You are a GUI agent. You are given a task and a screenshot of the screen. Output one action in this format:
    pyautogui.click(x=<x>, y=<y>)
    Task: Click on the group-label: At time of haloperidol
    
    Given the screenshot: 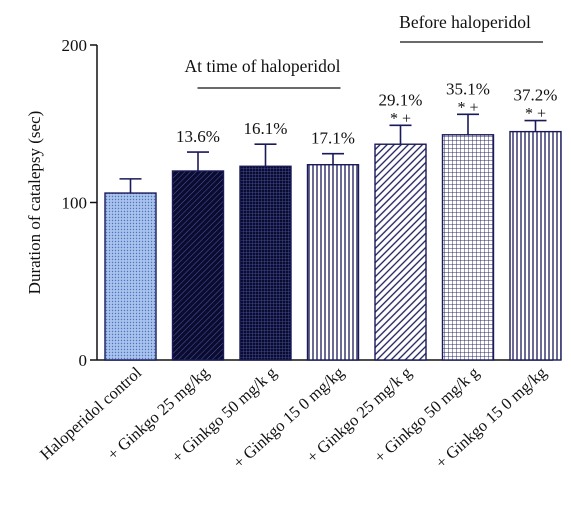 What is the action you would take?
    pyautogui.click(x=262, y=66)
    